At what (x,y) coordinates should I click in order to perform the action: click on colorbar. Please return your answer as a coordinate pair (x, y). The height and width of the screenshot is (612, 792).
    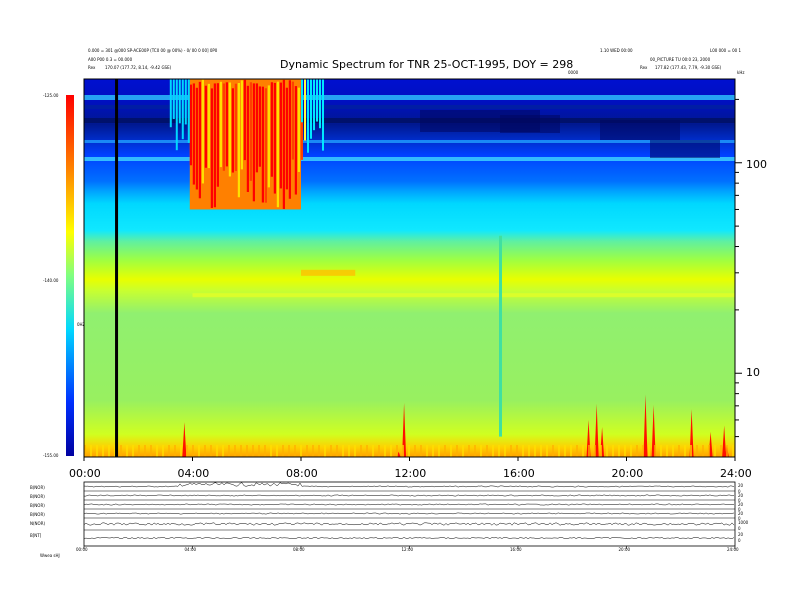
    Looking at the image, I should click on (70, 275).